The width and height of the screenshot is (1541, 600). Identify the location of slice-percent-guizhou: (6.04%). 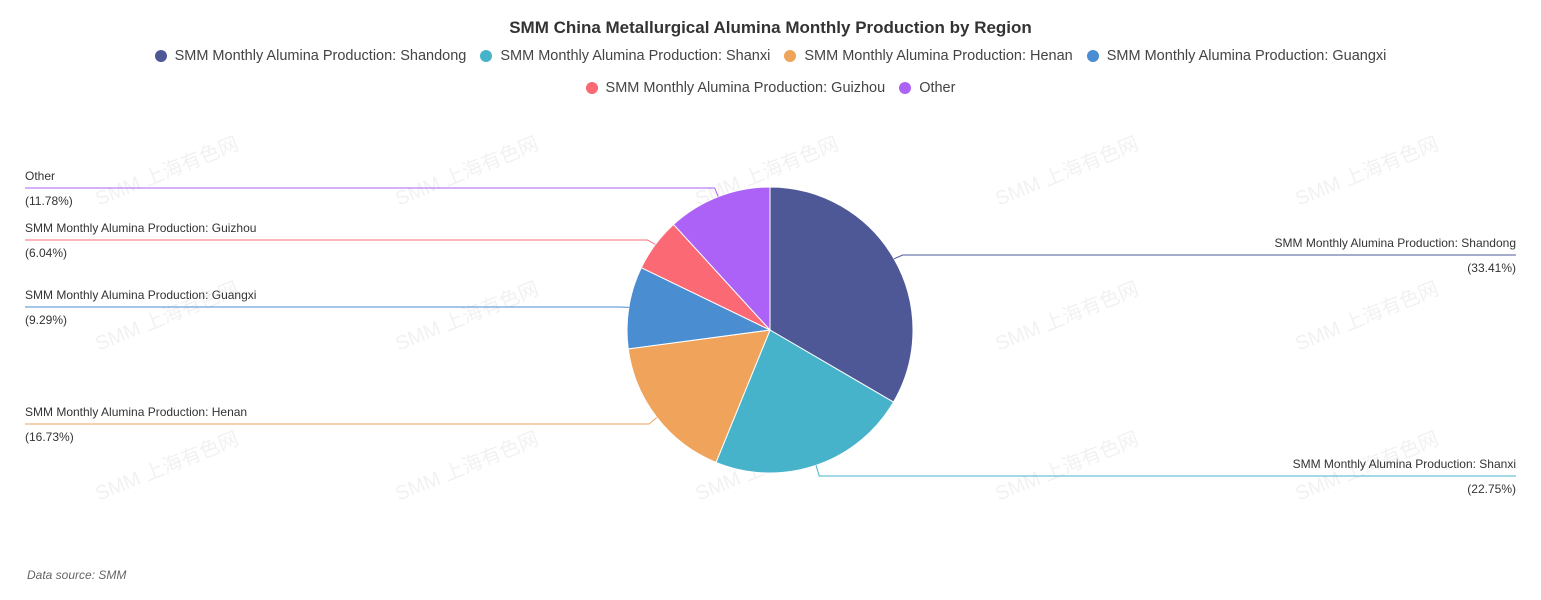
(46, 253).